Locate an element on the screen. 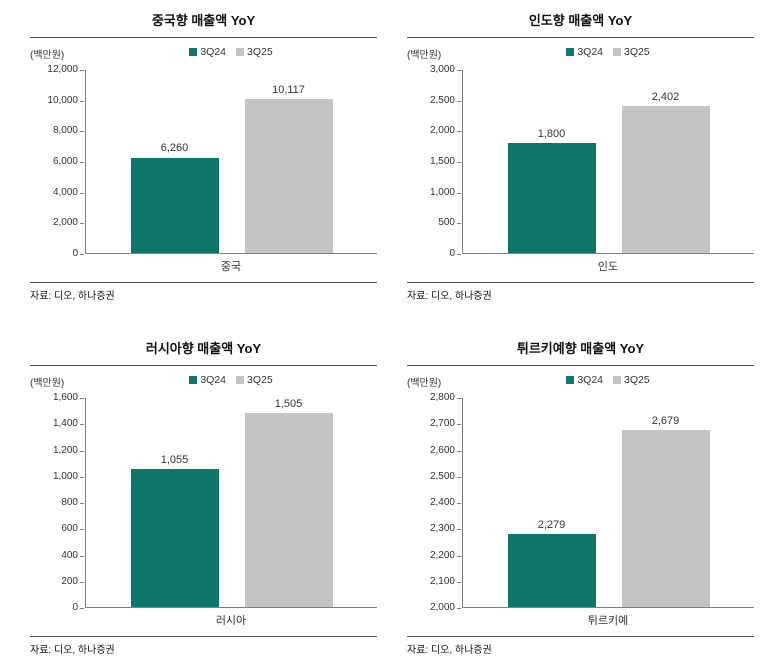  y-axis: 0 500 1,000 1,500 2,000 2,500 3,000 is located at coordinates (434, 162).